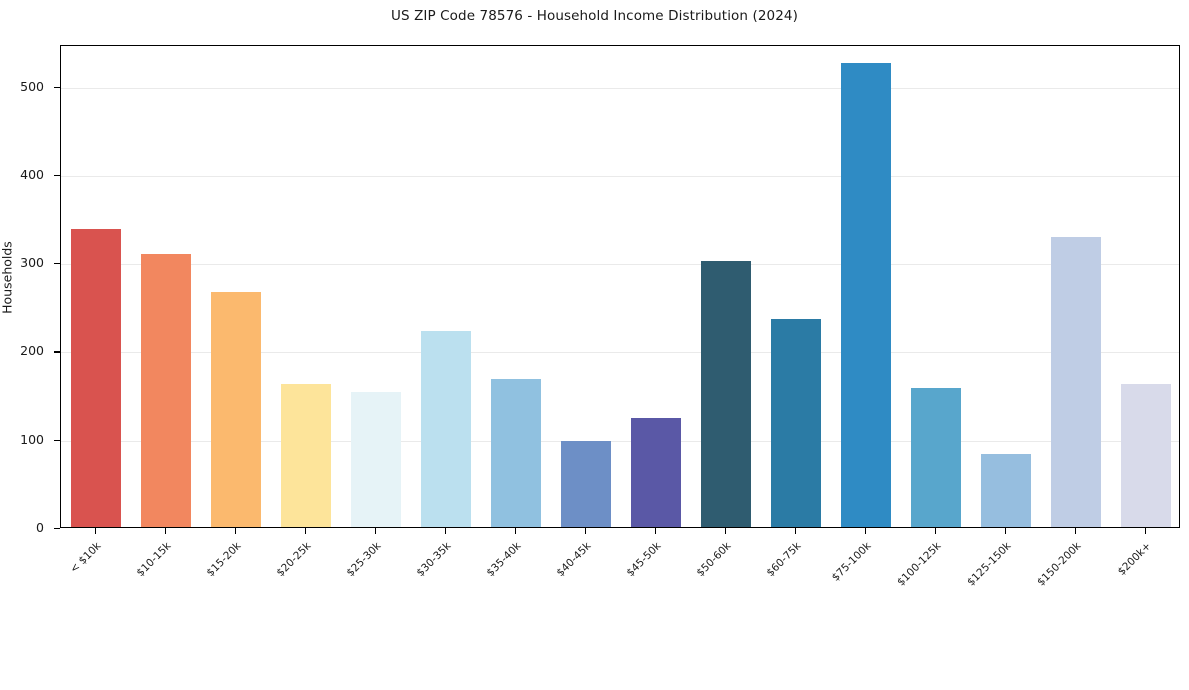 The width and height of the screenshot is (1189, 690). Describe the element at coordinates (30, 295) in the screenshot. I see `y-axis-tick-labels: 0 100 200 300 400 500` at that location.